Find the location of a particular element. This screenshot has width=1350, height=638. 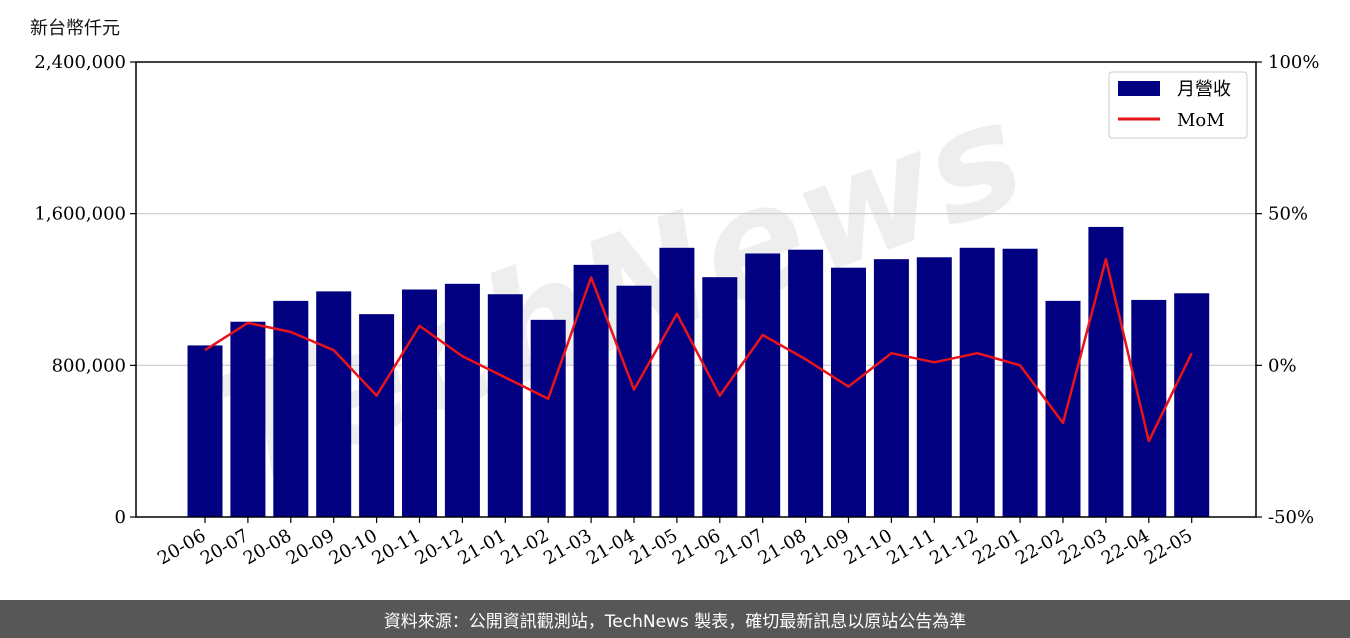

x-axis-tick-label: 21-10 is located at coordinates (867, 547).